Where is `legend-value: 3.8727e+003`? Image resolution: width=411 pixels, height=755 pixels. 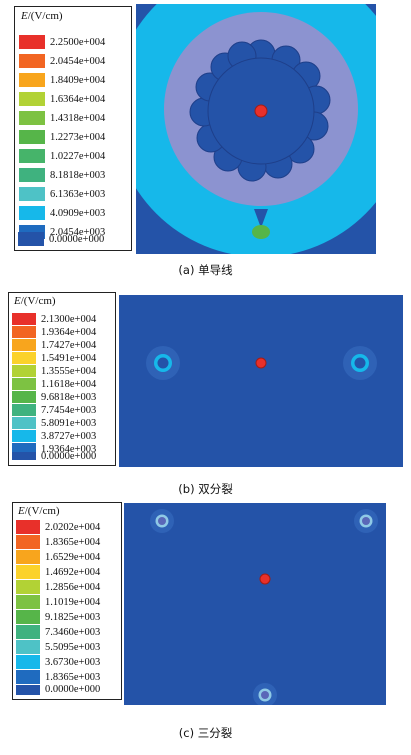 legend-value: 3.8727e+003 is located at coordinates (69, 436).